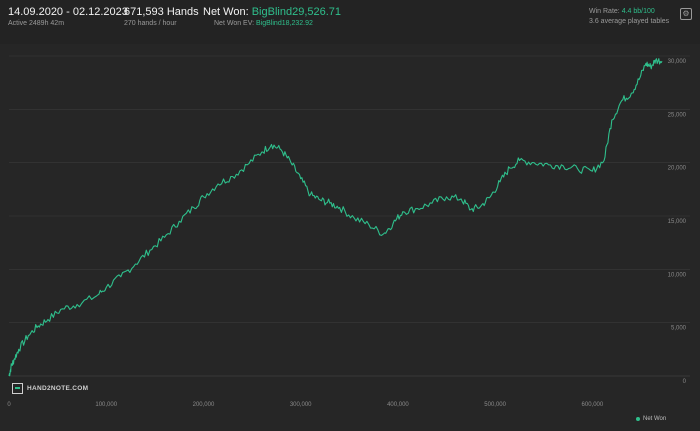 This screenshot has width=700, height=431. Describe the element at coordinates (234, 23) in the screenshot. I see `ev-label: Net Won EV:` at that location.